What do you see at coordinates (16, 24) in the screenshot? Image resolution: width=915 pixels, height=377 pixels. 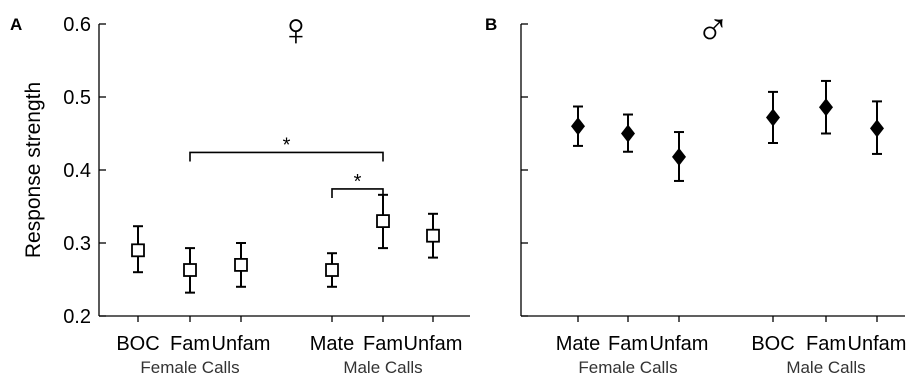 I see `panel-letter: A` at bounding box center [16, 24].